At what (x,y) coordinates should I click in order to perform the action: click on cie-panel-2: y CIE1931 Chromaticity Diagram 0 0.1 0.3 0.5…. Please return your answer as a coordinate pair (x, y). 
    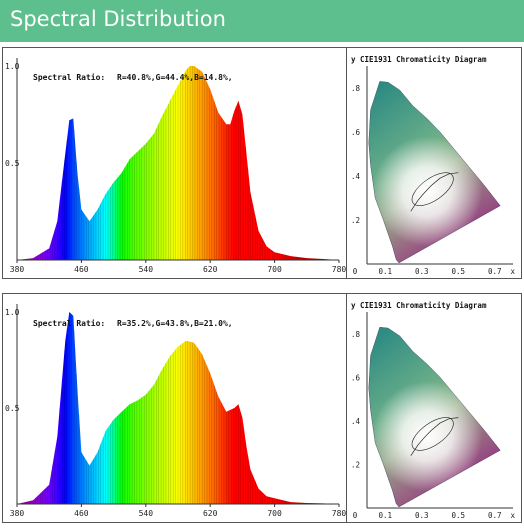
    Looking at the image, I should click on (434, 408).